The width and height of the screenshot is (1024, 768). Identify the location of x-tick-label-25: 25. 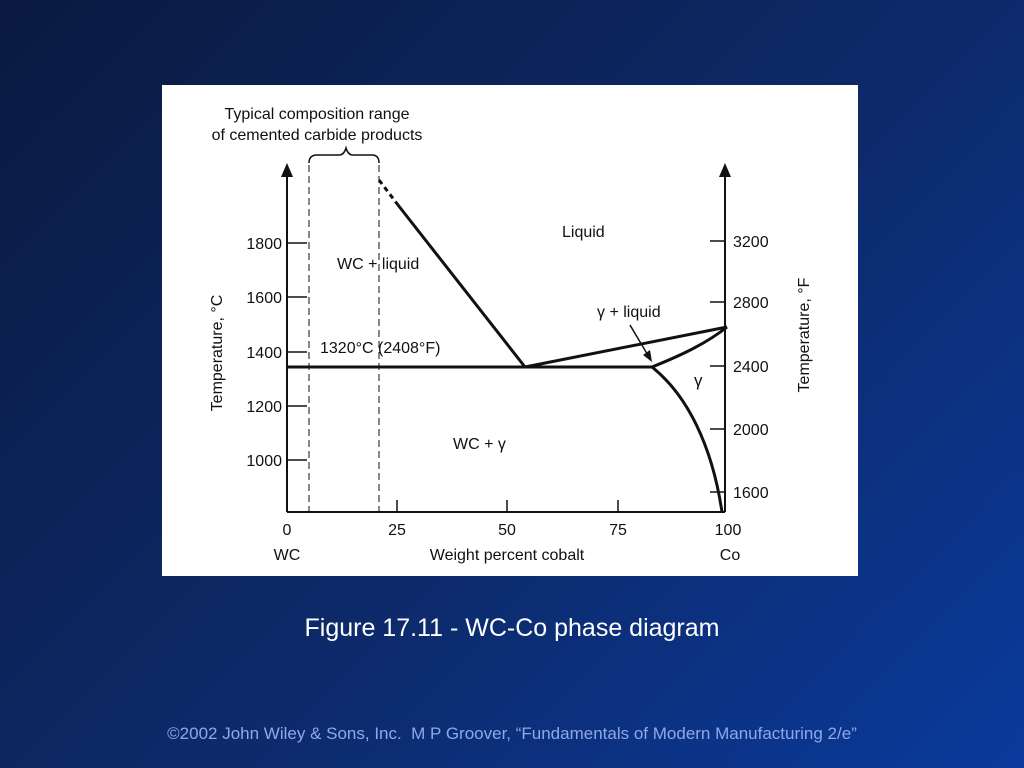
(397, 530).